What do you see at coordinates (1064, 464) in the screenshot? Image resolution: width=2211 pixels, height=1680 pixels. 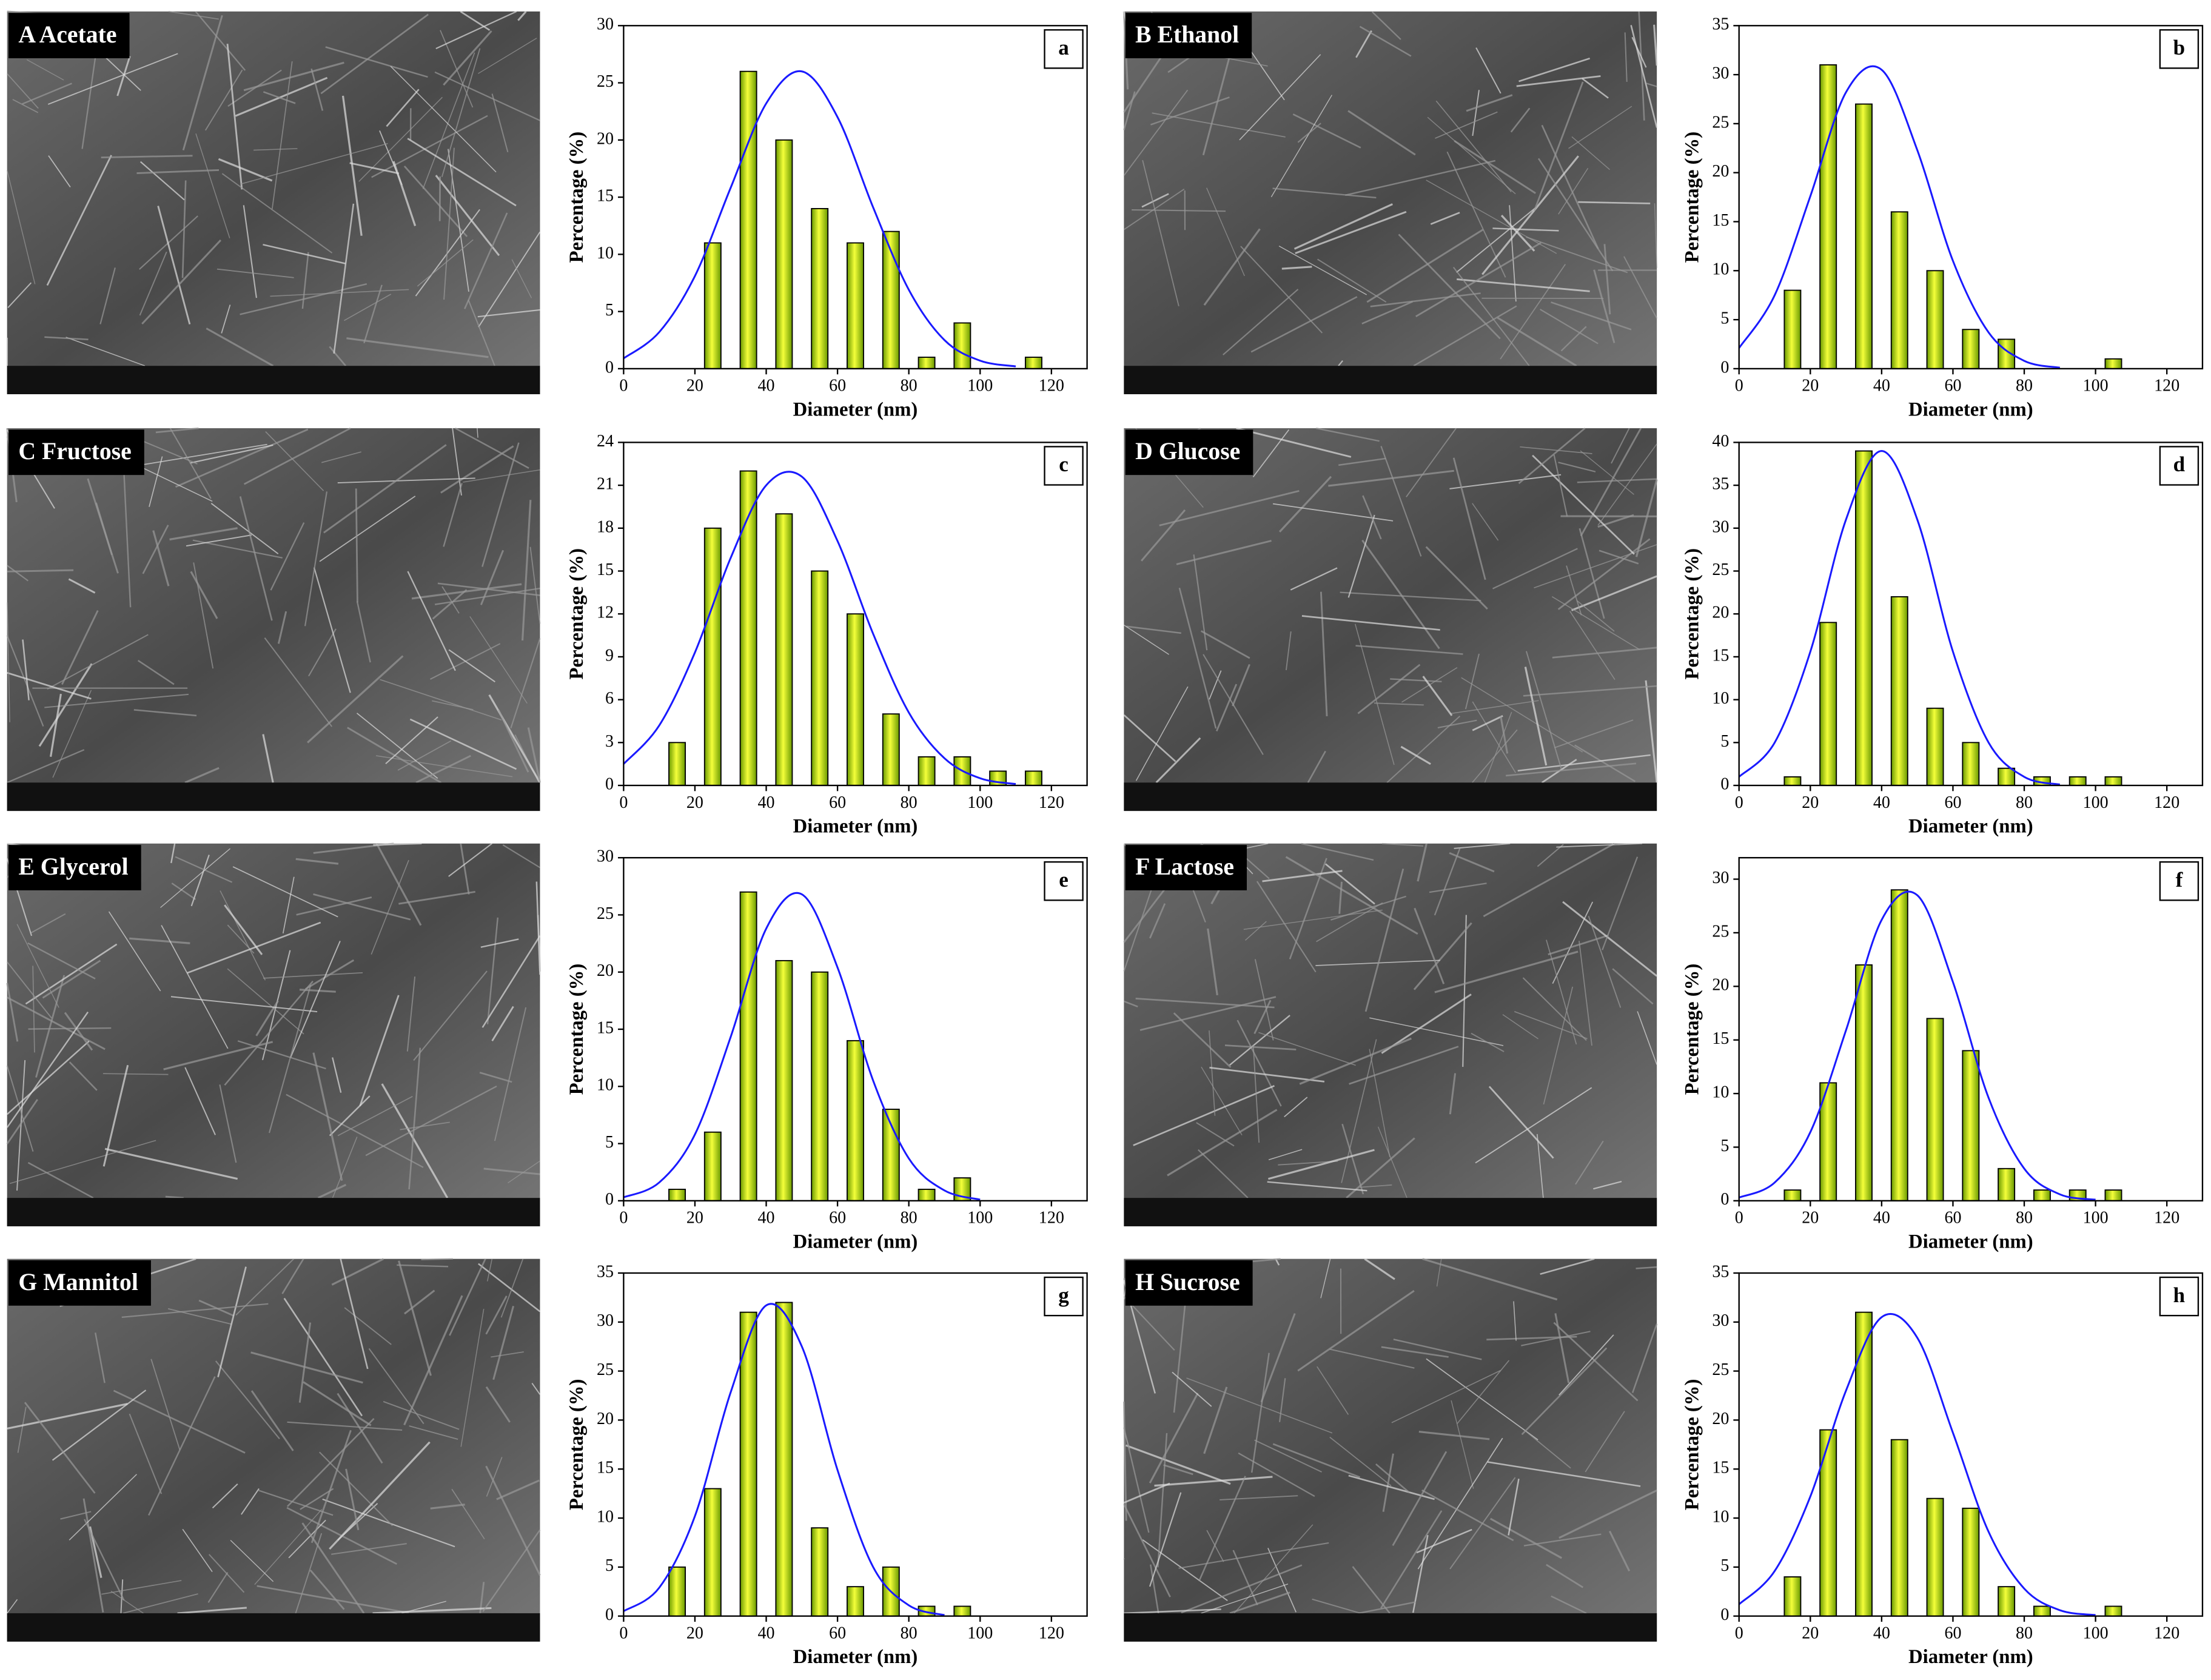 I see `panel-label: c` at bounding box center [1064, 464].